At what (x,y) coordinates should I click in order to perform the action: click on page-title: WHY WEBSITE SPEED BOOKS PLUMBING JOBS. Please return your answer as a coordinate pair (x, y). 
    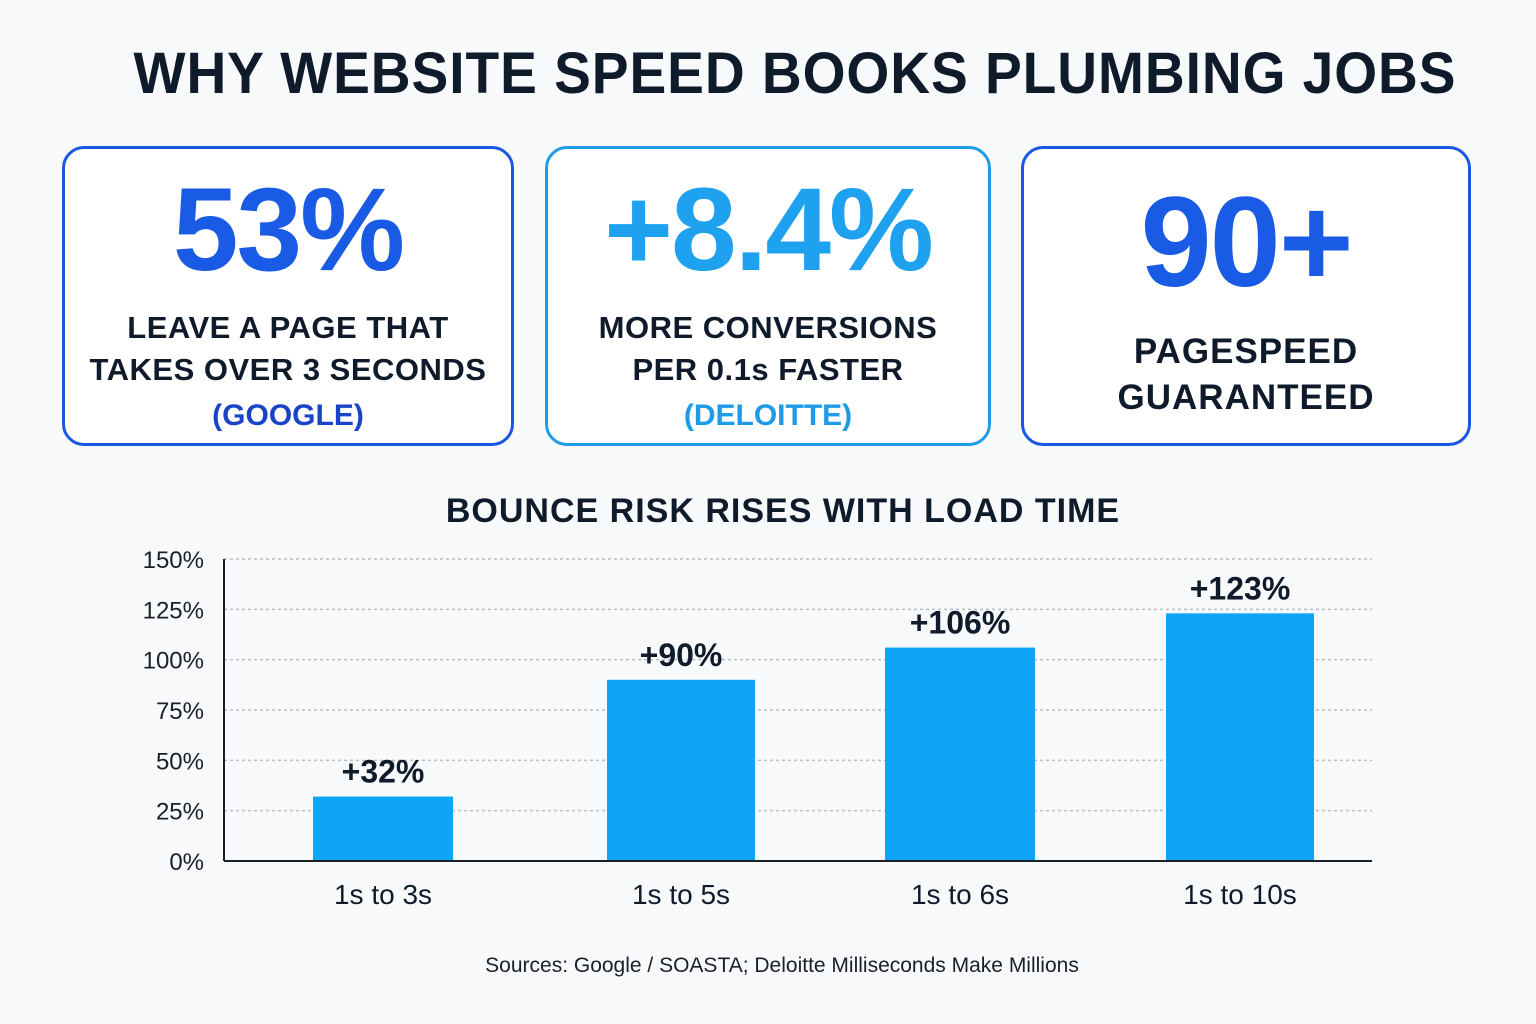
    Looking at the image, I should click on (795, 73).